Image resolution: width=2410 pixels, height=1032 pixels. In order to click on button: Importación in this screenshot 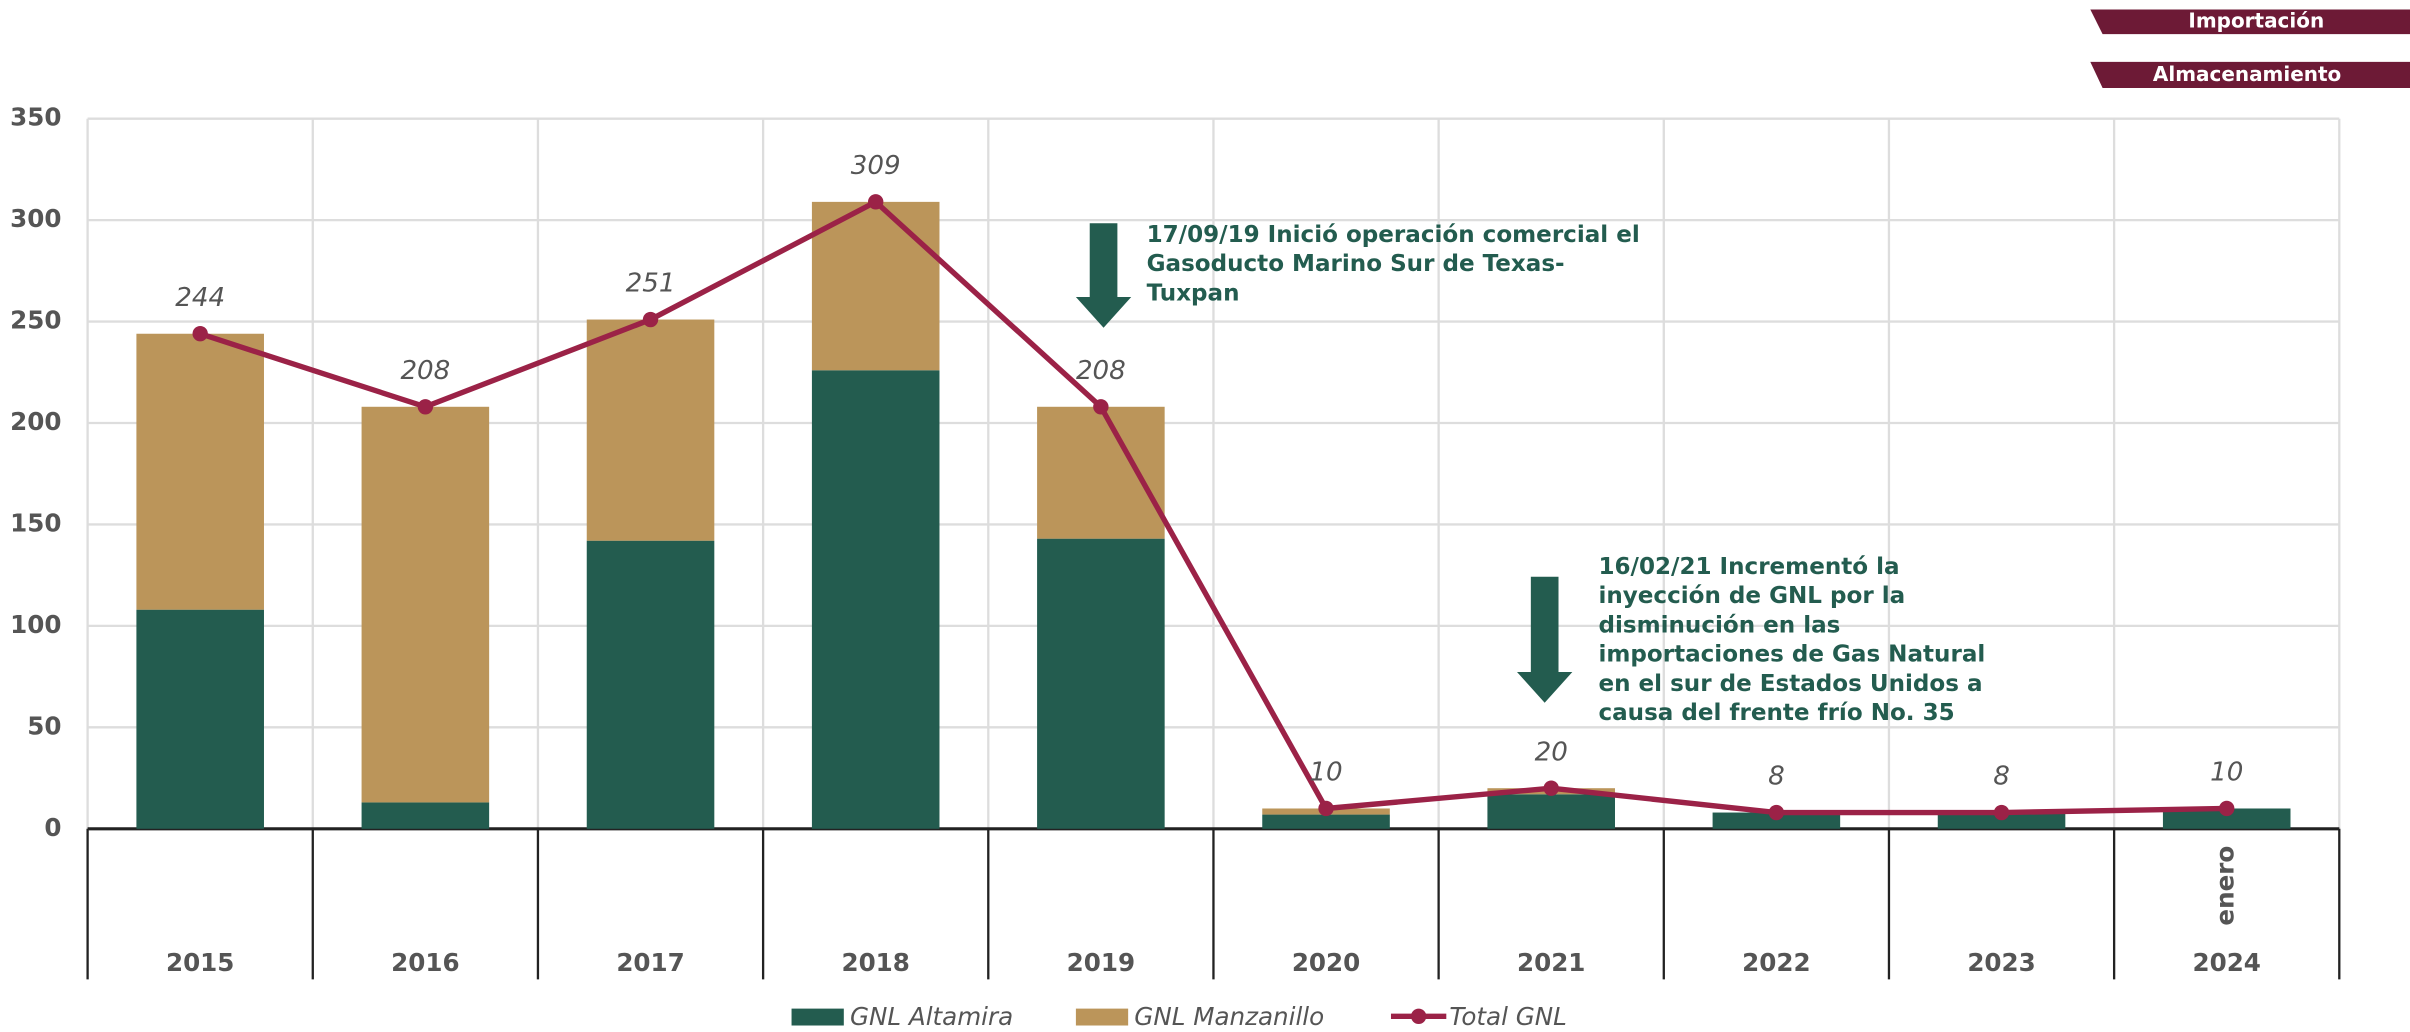, I will do `click(2250, 21)`.